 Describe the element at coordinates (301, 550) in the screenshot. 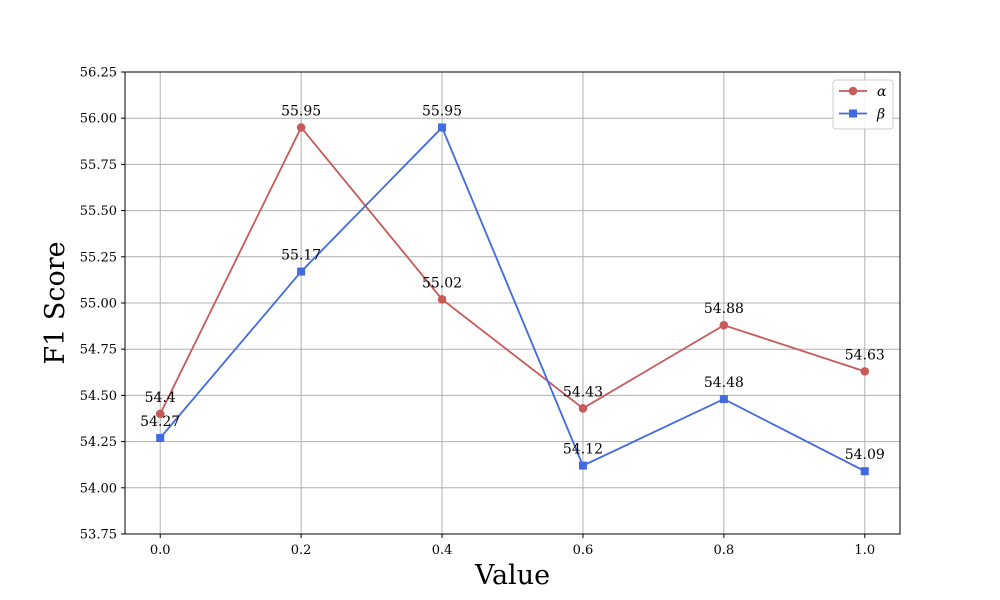

I see `x-tick-label: 0.2` at that location.